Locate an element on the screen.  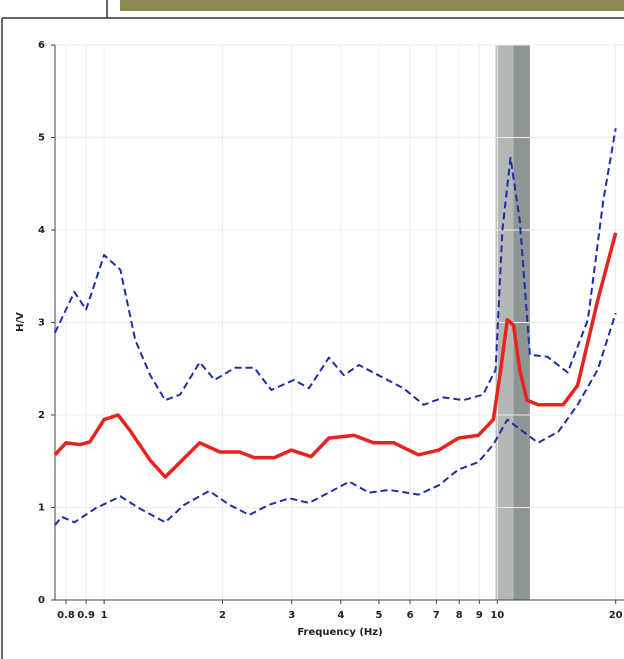
x-tick-label: 3 is located at coordinates (291, 615).